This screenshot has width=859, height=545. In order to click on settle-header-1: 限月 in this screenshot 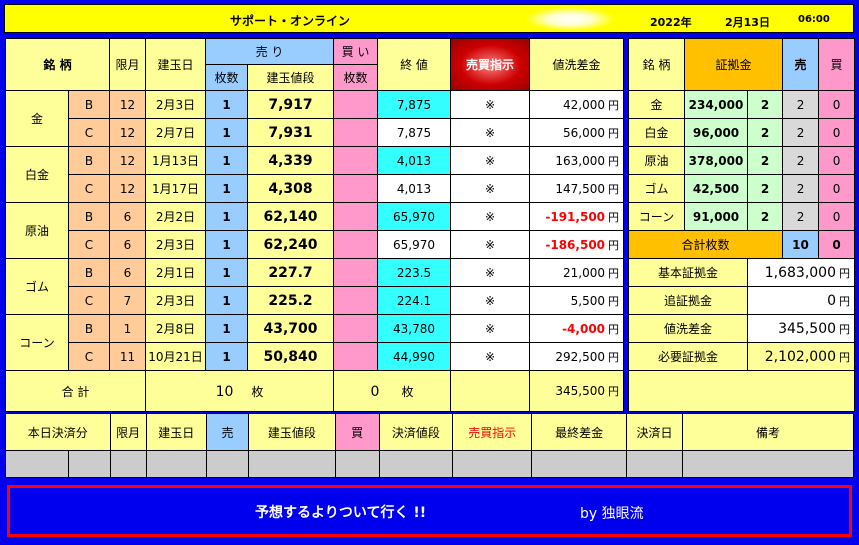, I will do `click(128, 432)`.